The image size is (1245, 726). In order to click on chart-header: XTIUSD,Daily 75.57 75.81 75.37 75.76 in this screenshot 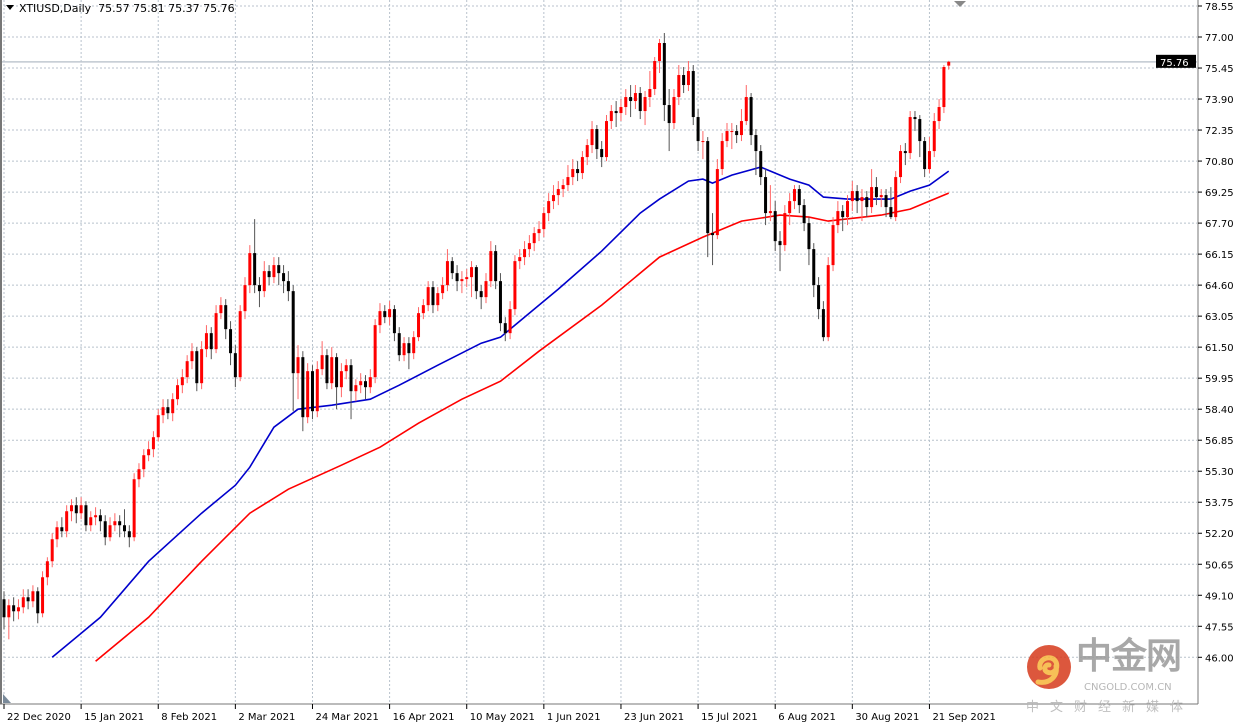, I will do `click(120, 8)`.